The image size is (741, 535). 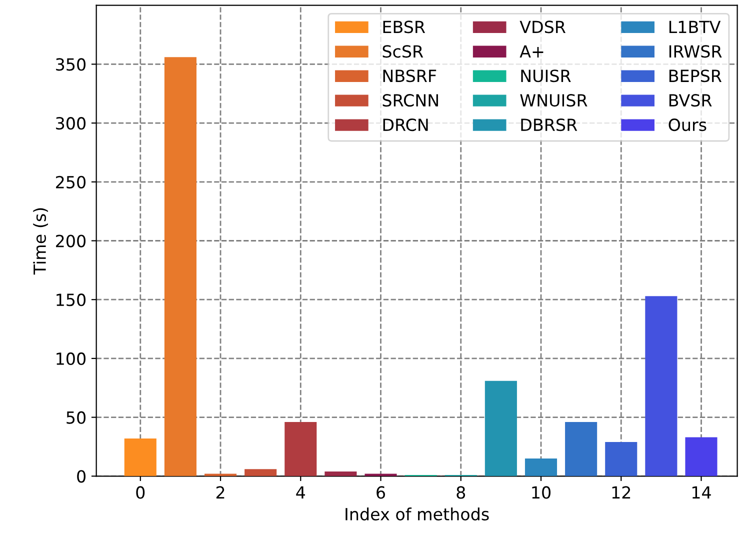 I want to click on y-tick-label: 0, so click(x=81, y=476).